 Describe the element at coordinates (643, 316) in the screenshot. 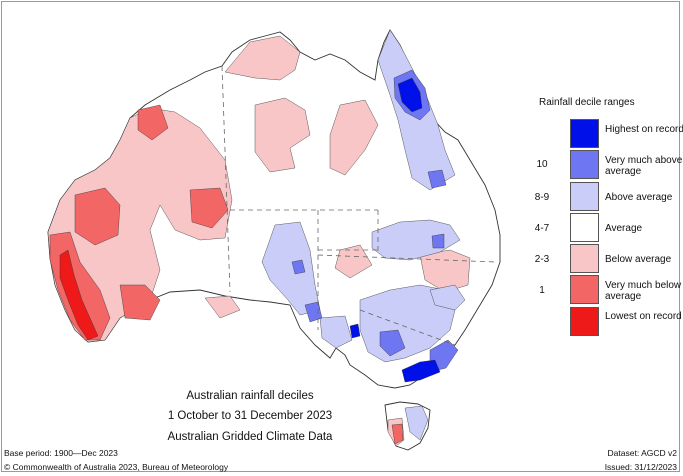

I see `legend-label-lowest: Lowest on record` at that location.